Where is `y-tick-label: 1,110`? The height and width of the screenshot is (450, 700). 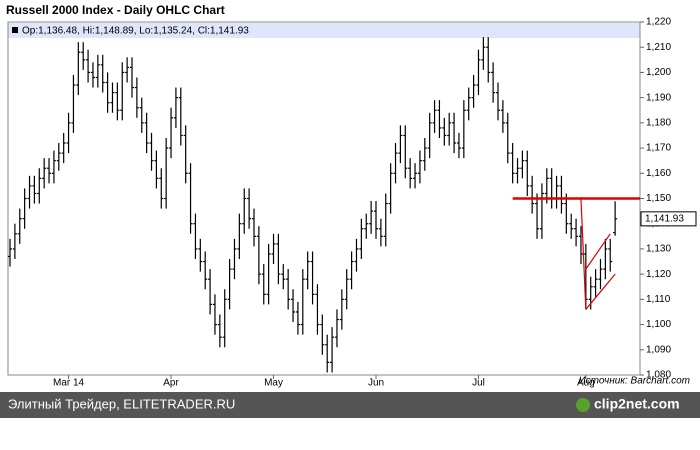
y-tick-label: 1,110 is located at coordinates (658, 299).